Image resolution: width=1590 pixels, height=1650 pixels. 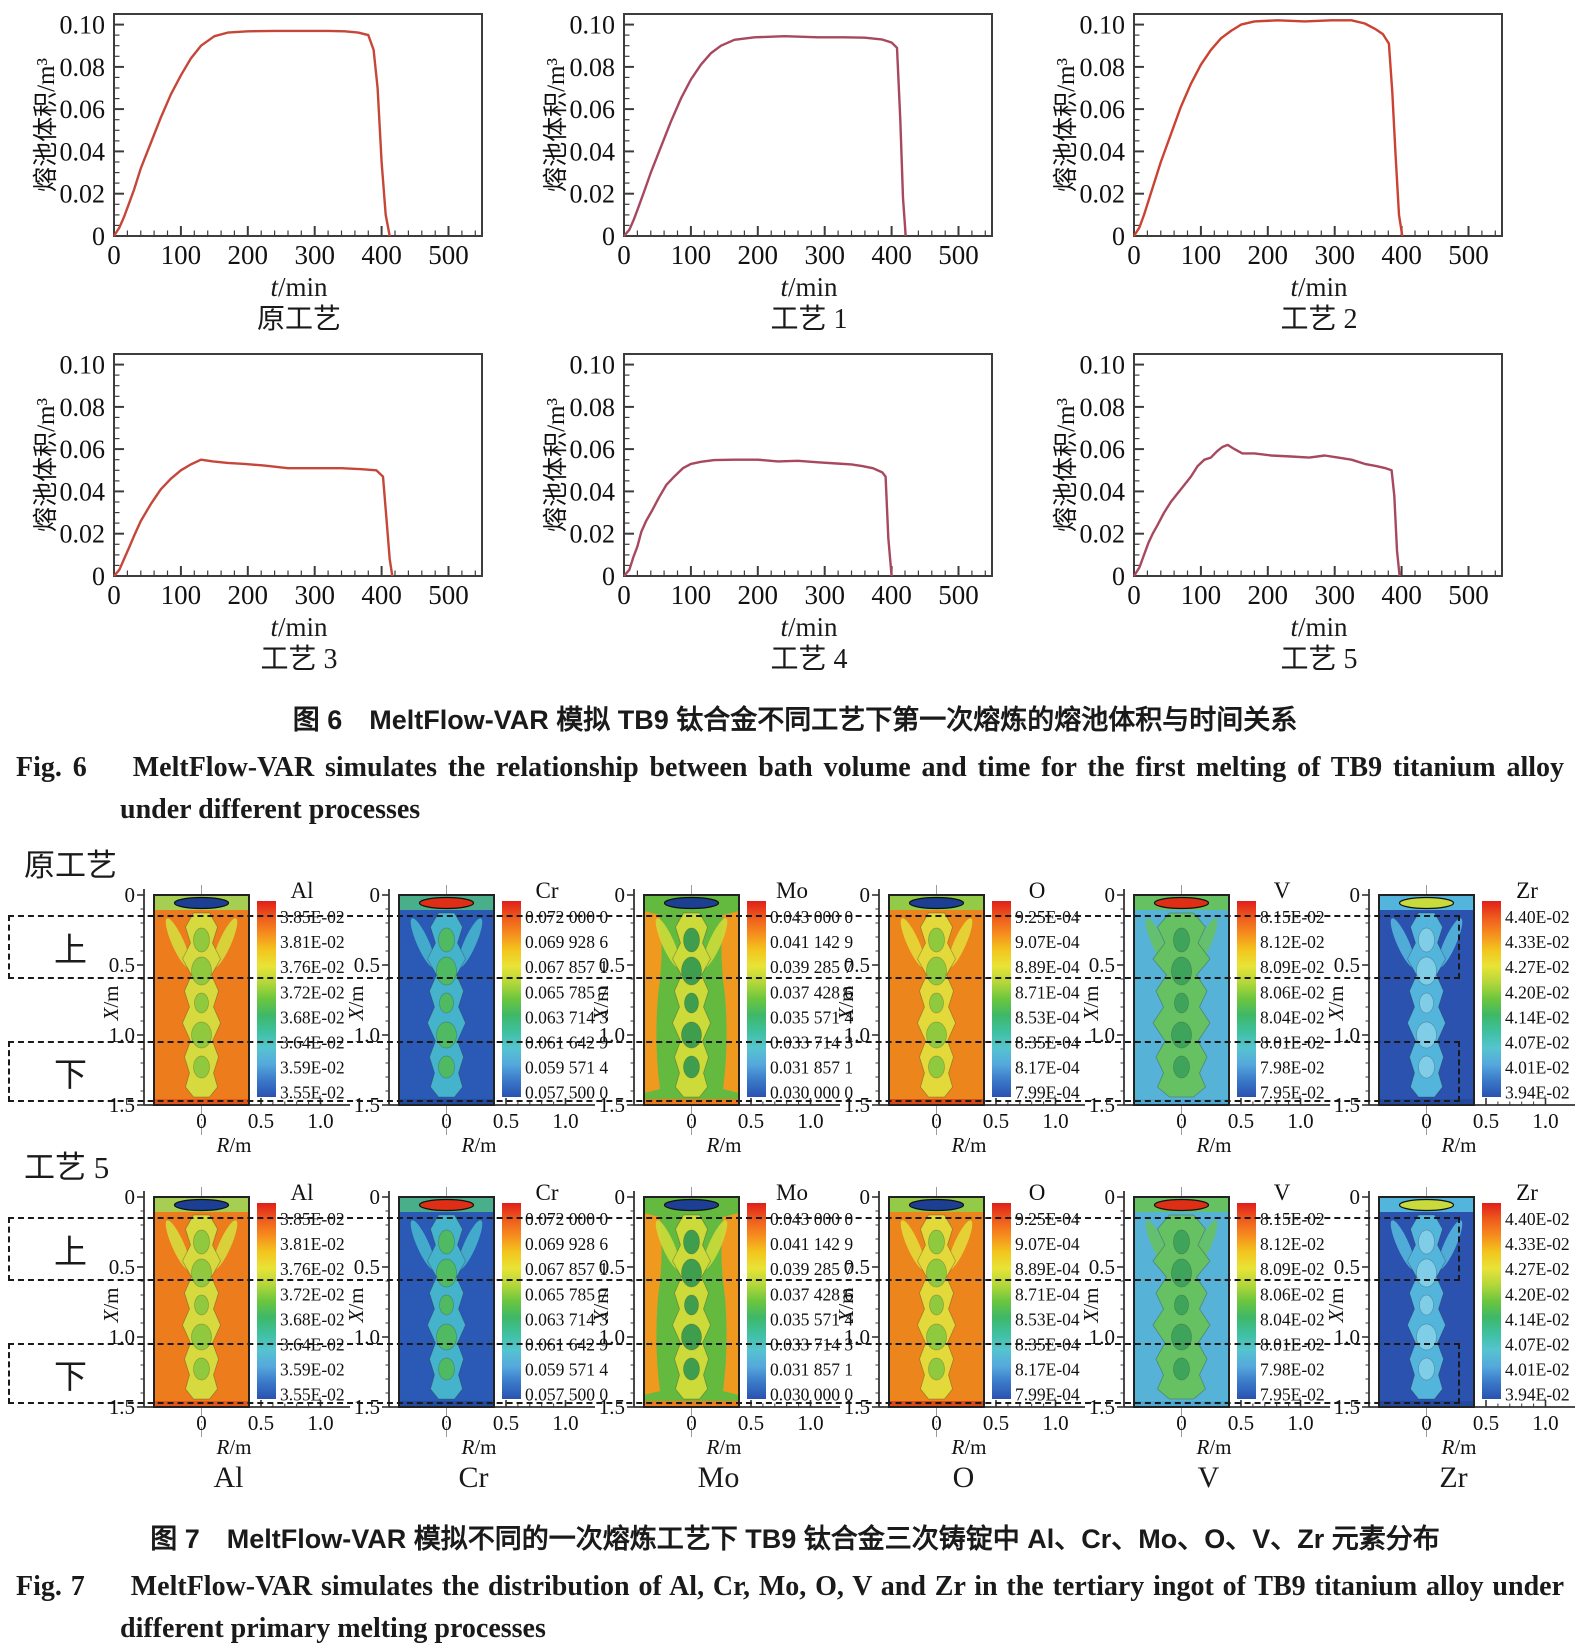 I want to click on region-label-upper: 上, so click(x=70, y=951).